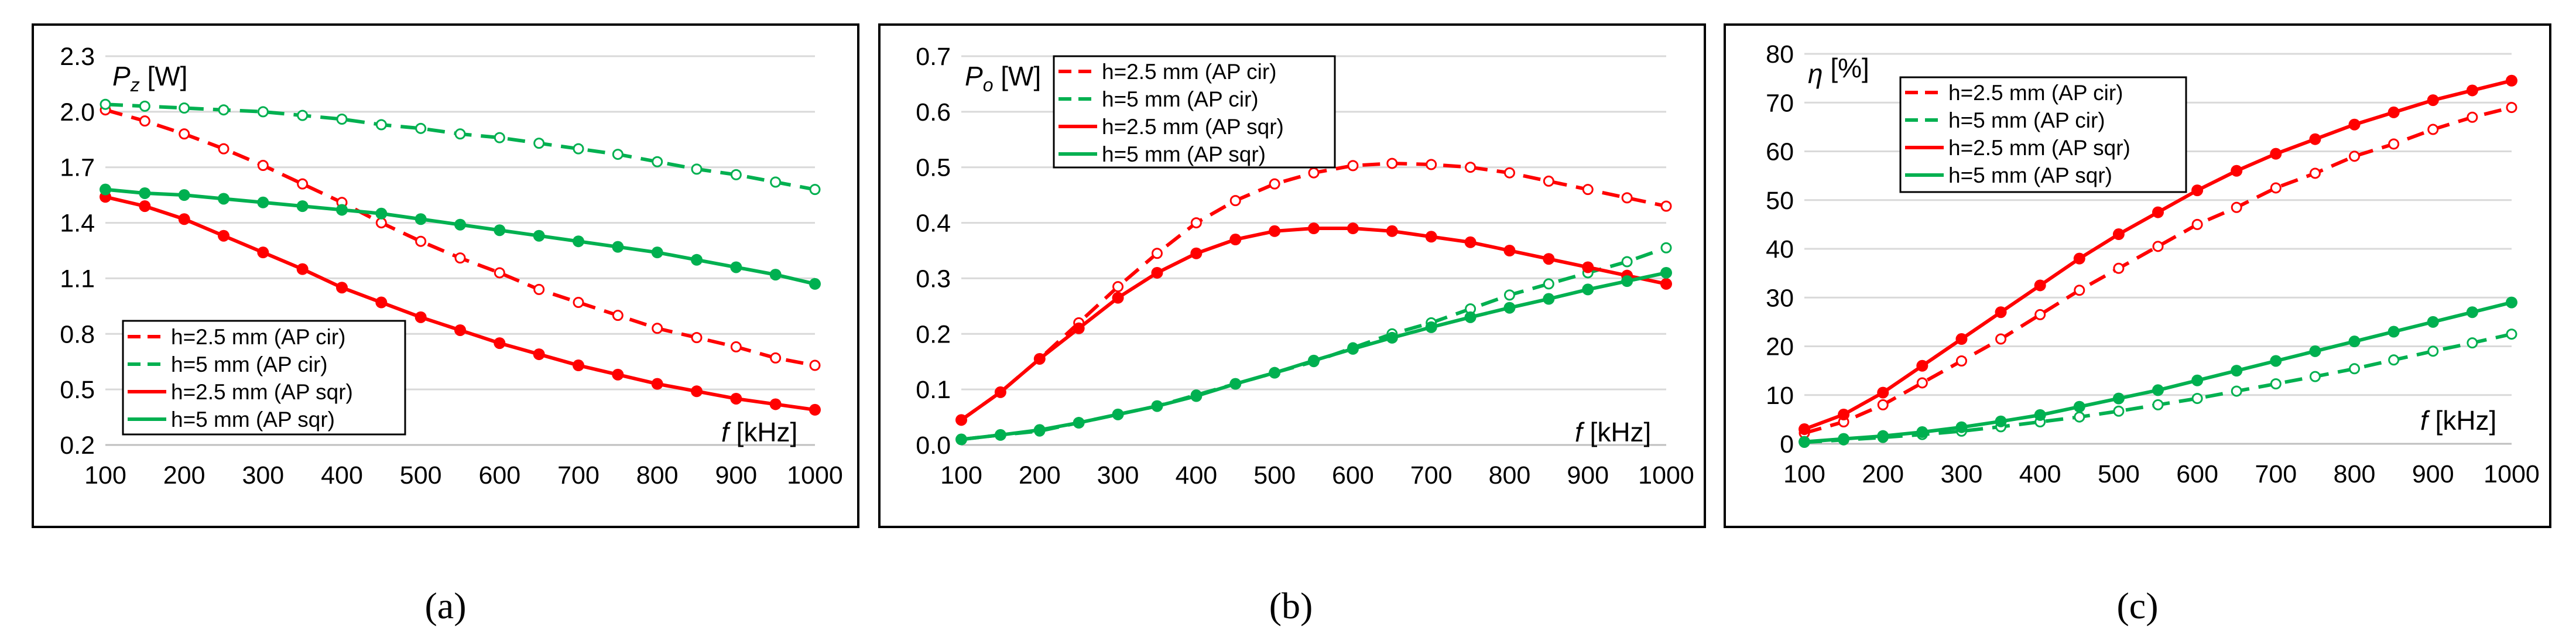  What do you see at coordinates (933, 334) in the screenshot?
I see `panel-b-ytick-label: 0.2` at bounding box center [933, 334].